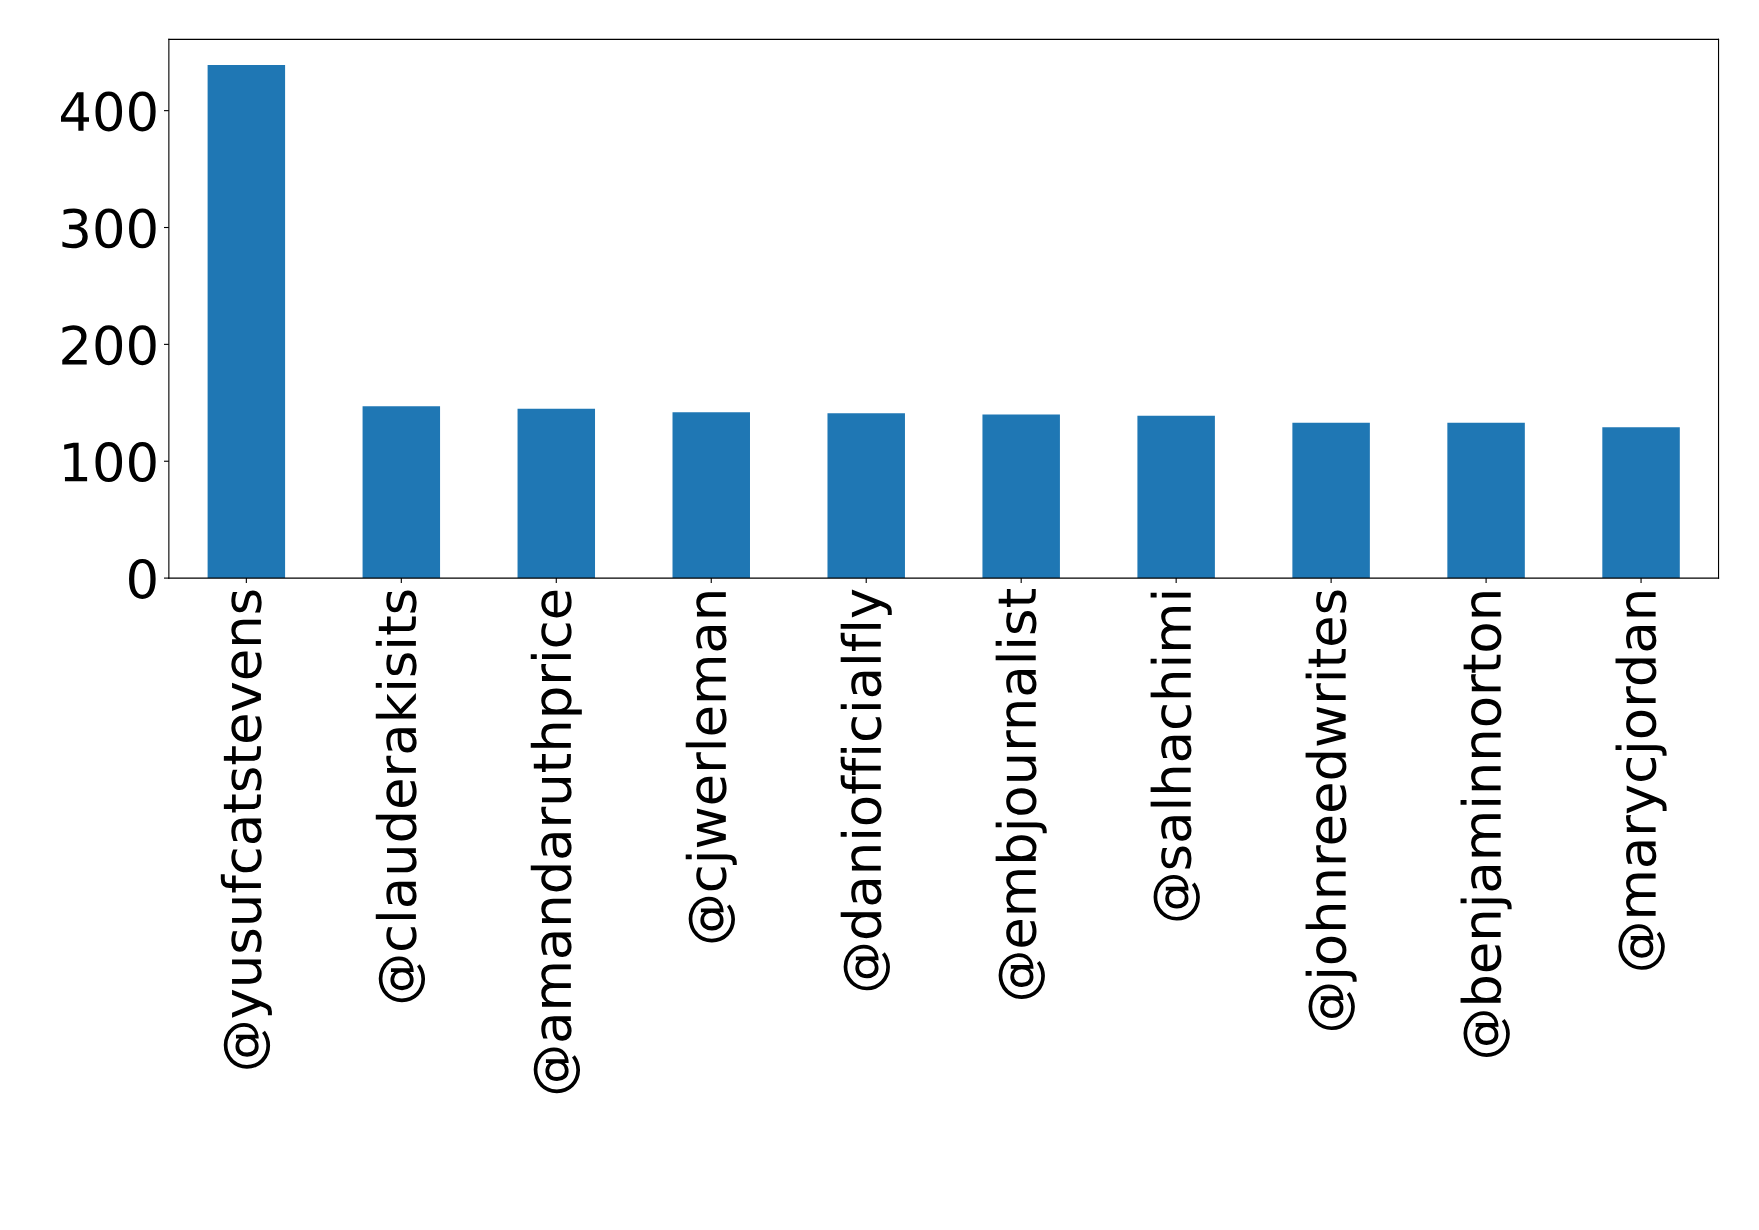 The height and width of the screenshot is (1230, 1759). I want to click on x-tick-label: @cjwerleman, so click(711, 767).